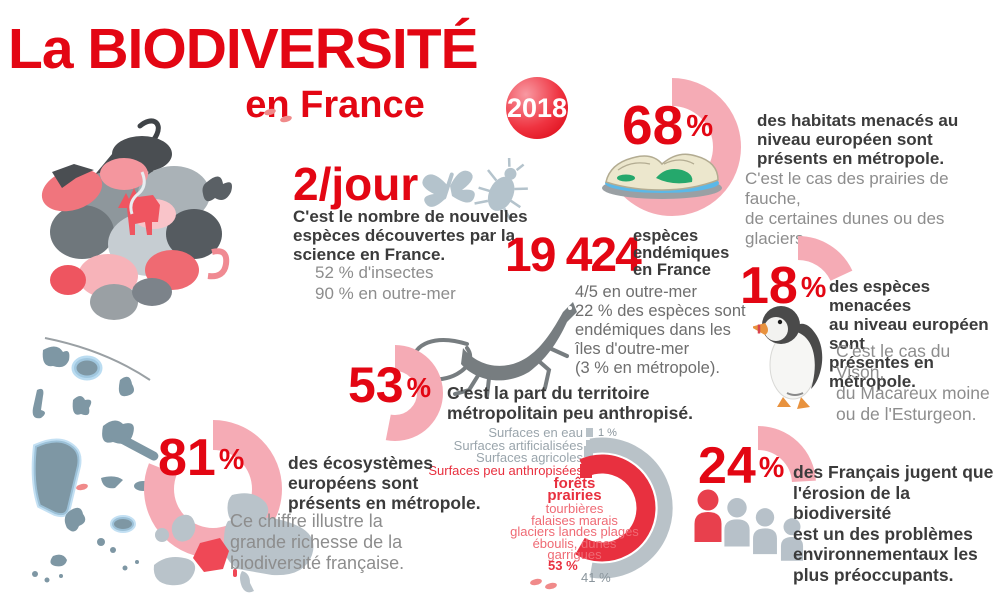 The image size is (1000, 594). Describe the element at coordinates (681, 253) in the screenshot. I see `stat-endemic-label: espèces endémiques en France` at that location.